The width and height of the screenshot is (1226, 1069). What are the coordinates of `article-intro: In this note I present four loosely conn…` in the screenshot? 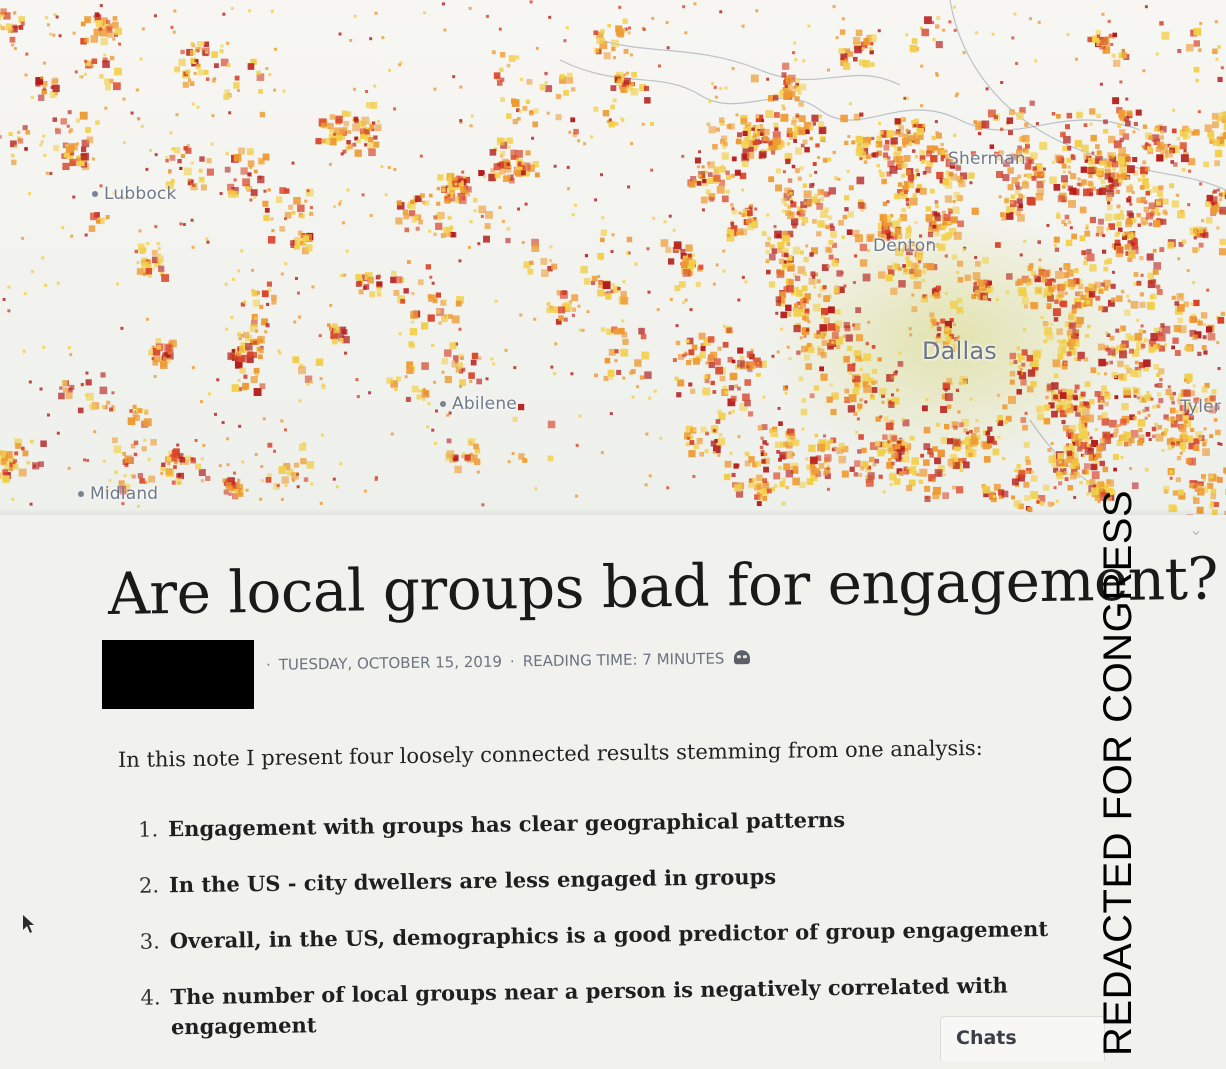 It's located at (550, 754).